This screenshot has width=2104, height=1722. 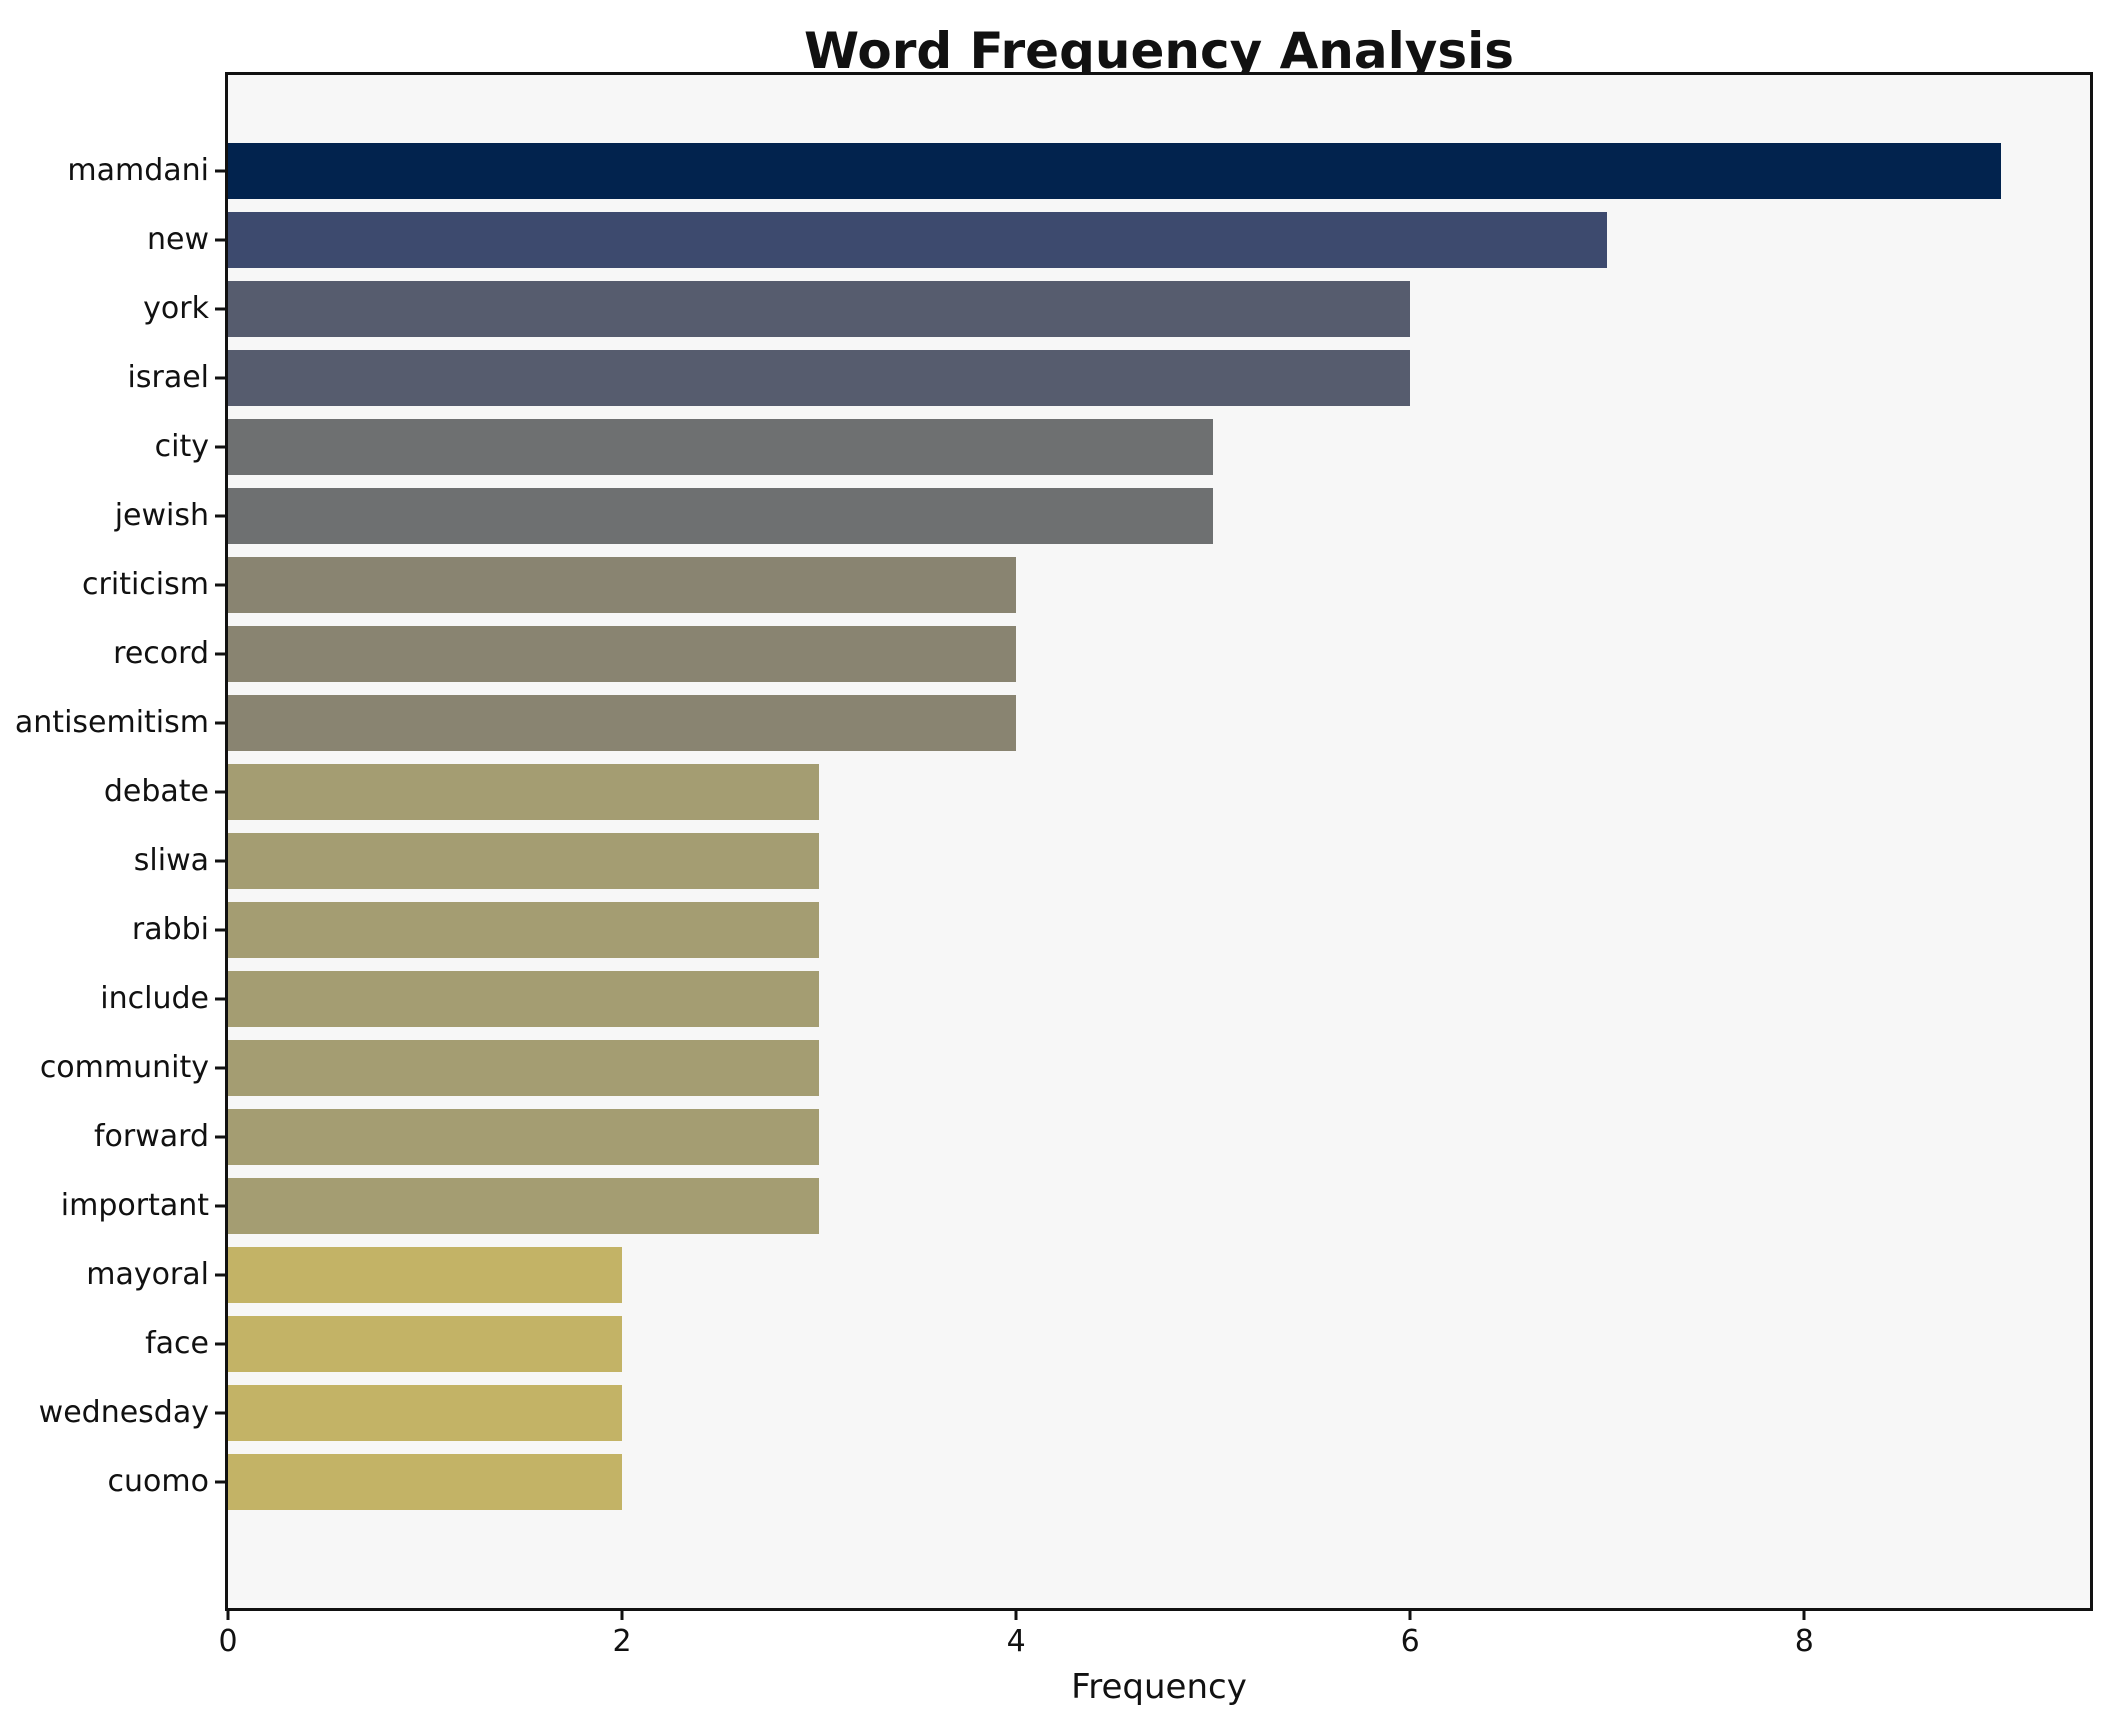 I want to click on y-tick-label-new: new, so click(x=177, y=239).